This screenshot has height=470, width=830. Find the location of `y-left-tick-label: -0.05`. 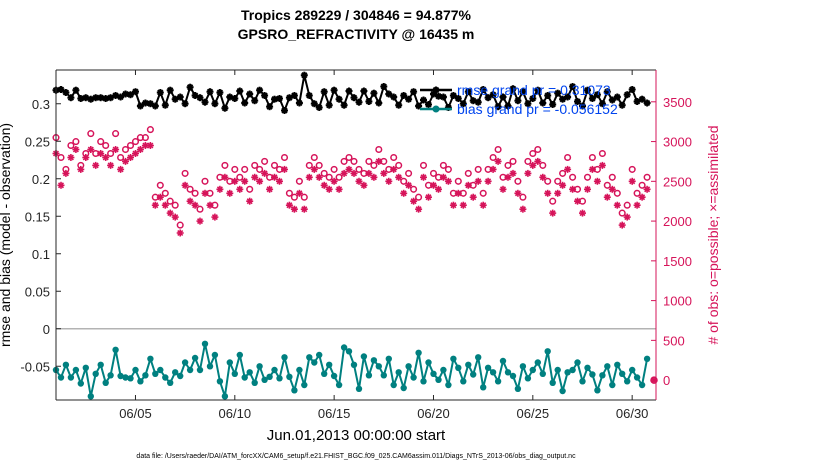

y-left-tick-label: -0.05 is located at coordinates (35, 366).